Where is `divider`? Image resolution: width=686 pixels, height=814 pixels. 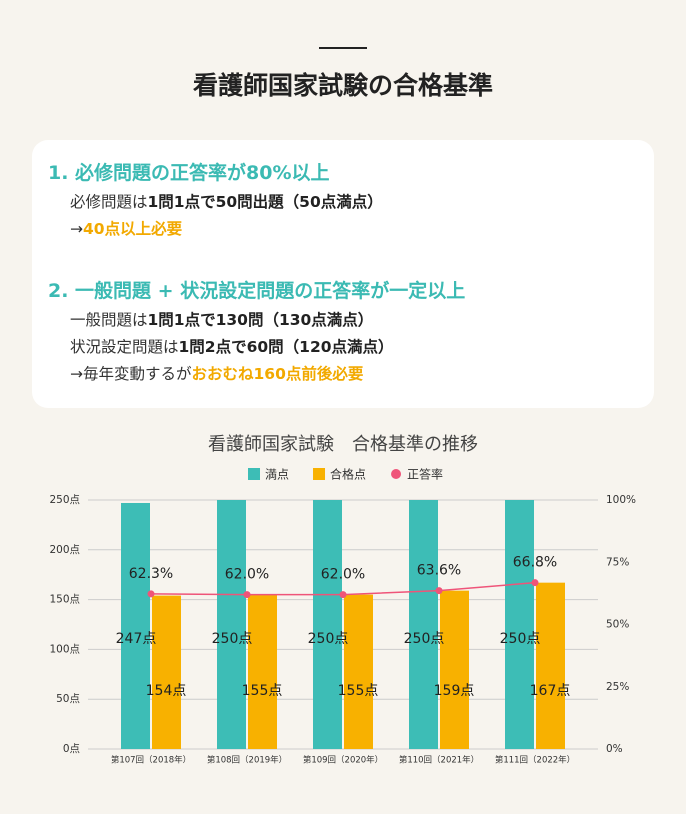
divider is located at coordinates (343, 48).